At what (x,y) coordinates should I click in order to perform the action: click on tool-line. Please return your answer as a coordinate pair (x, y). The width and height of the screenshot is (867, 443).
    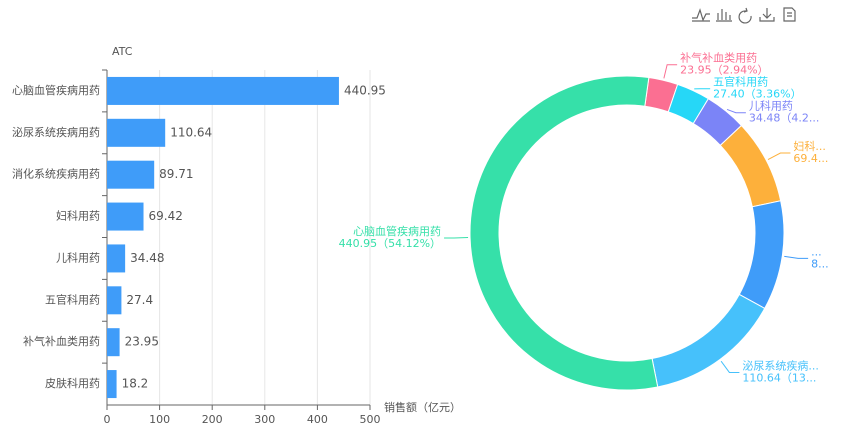
    Looking at the image, I should click on (701, 15).